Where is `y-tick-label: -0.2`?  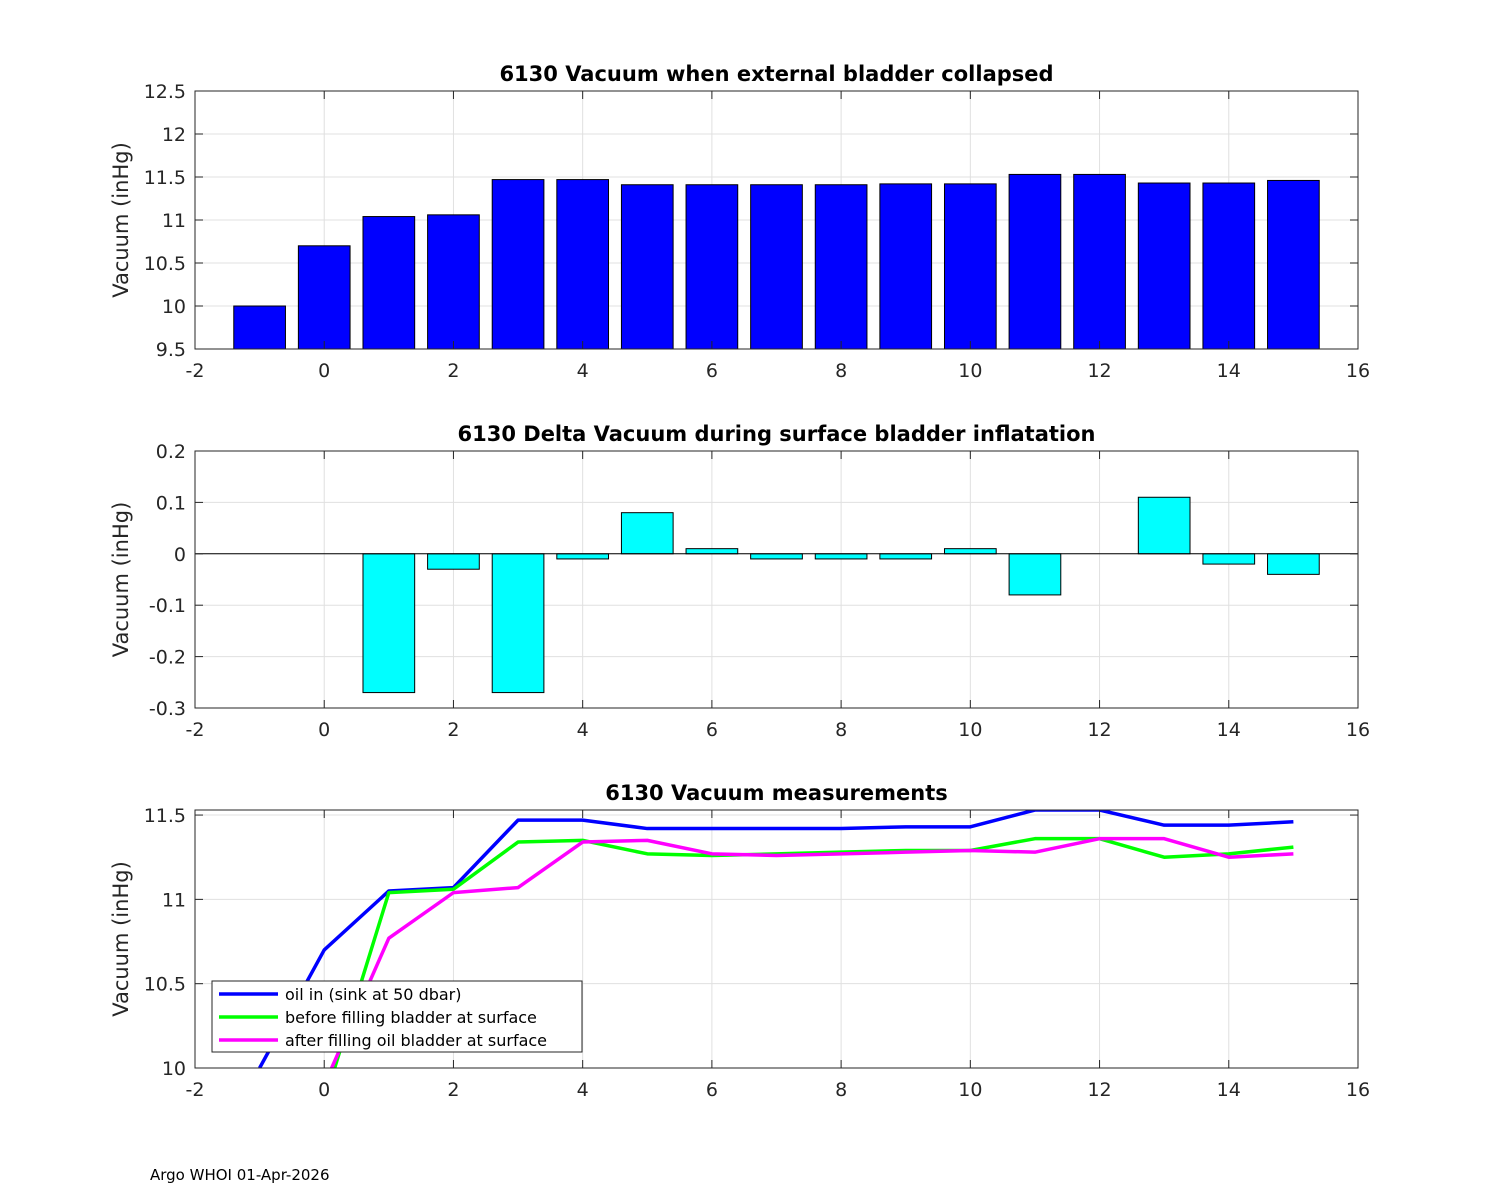 y-tick-label: -0.2 is located at coordinates (167, 658).